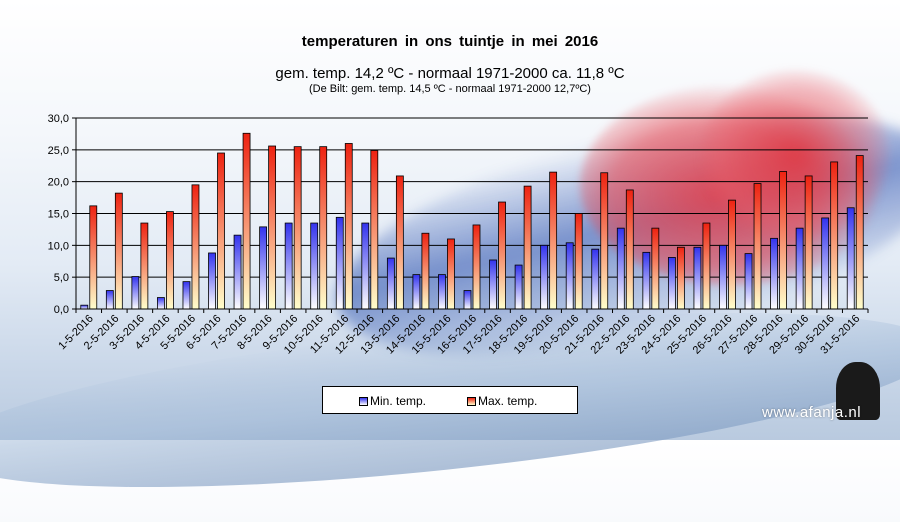 The width and height of the screenshot is (900, 522). I want to click on legend-swatch-max, so click(471, 401).